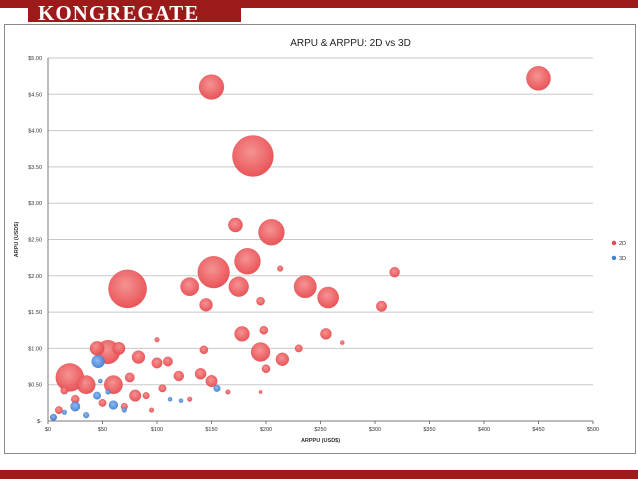  Describe the element at coordinates (319, 4) in the screenshot. I see `top-brand-bar` at that location.